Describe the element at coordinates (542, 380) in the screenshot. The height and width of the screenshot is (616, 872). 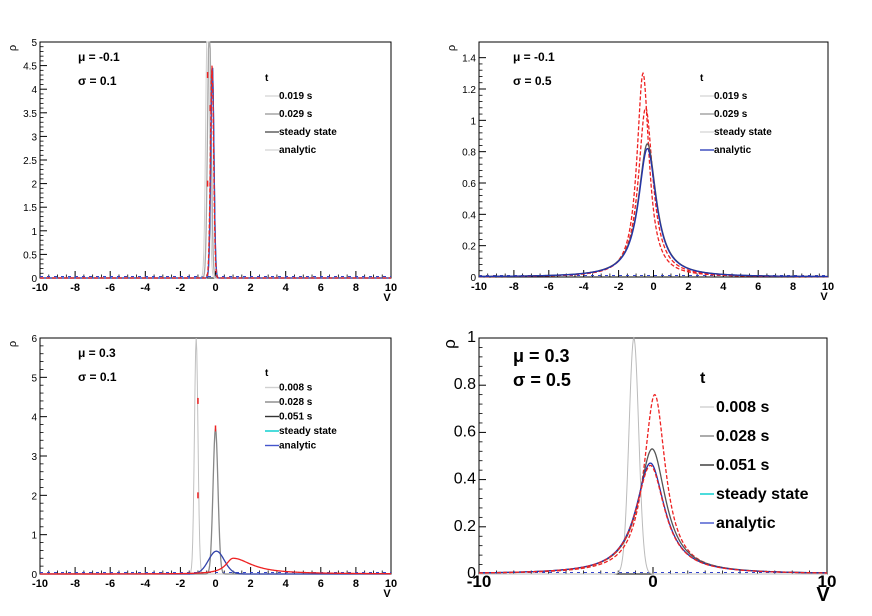
I see `annotation-label: σ = 0.5` at that location.